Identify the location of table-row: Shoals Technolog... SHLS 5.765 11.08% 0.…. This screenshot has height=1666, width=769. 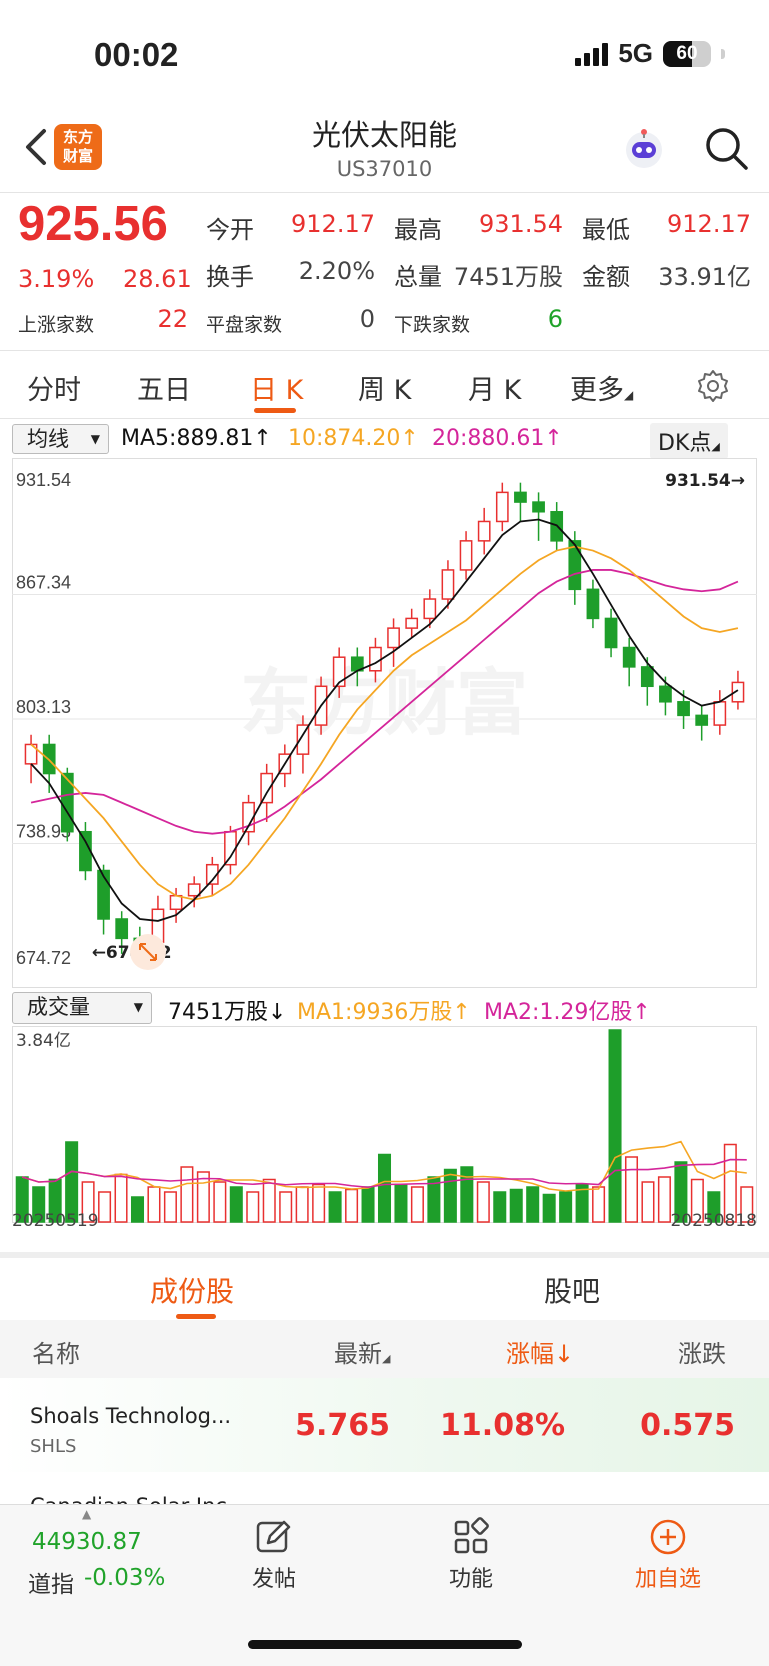
(384, 1425).